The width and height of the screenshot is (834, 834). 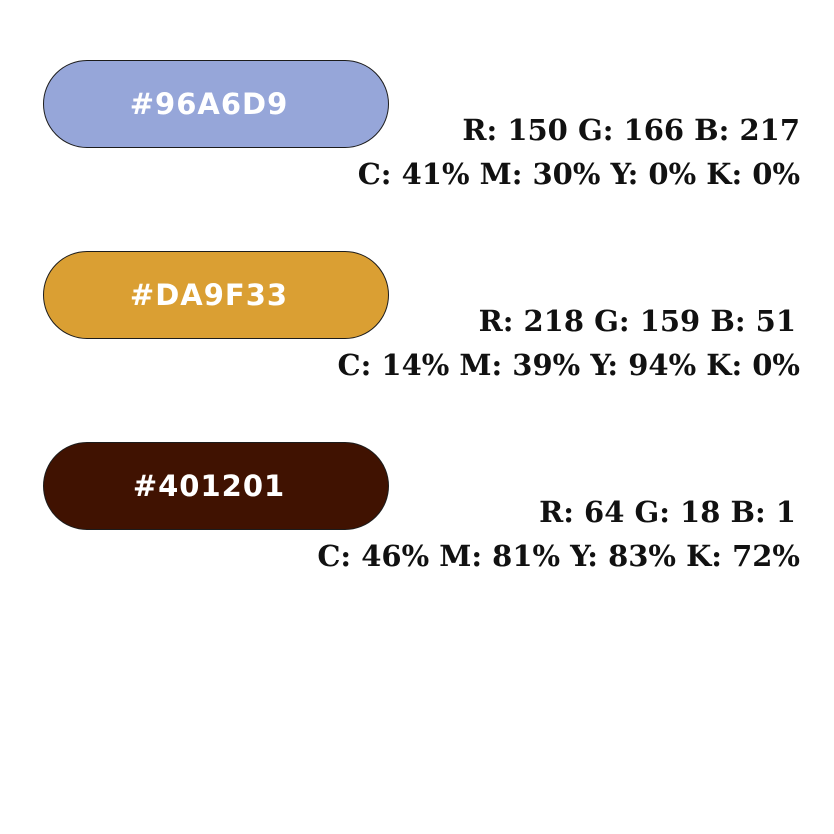 I want to click on color-swatch-pill: #401201, so click(x=216, y=486).